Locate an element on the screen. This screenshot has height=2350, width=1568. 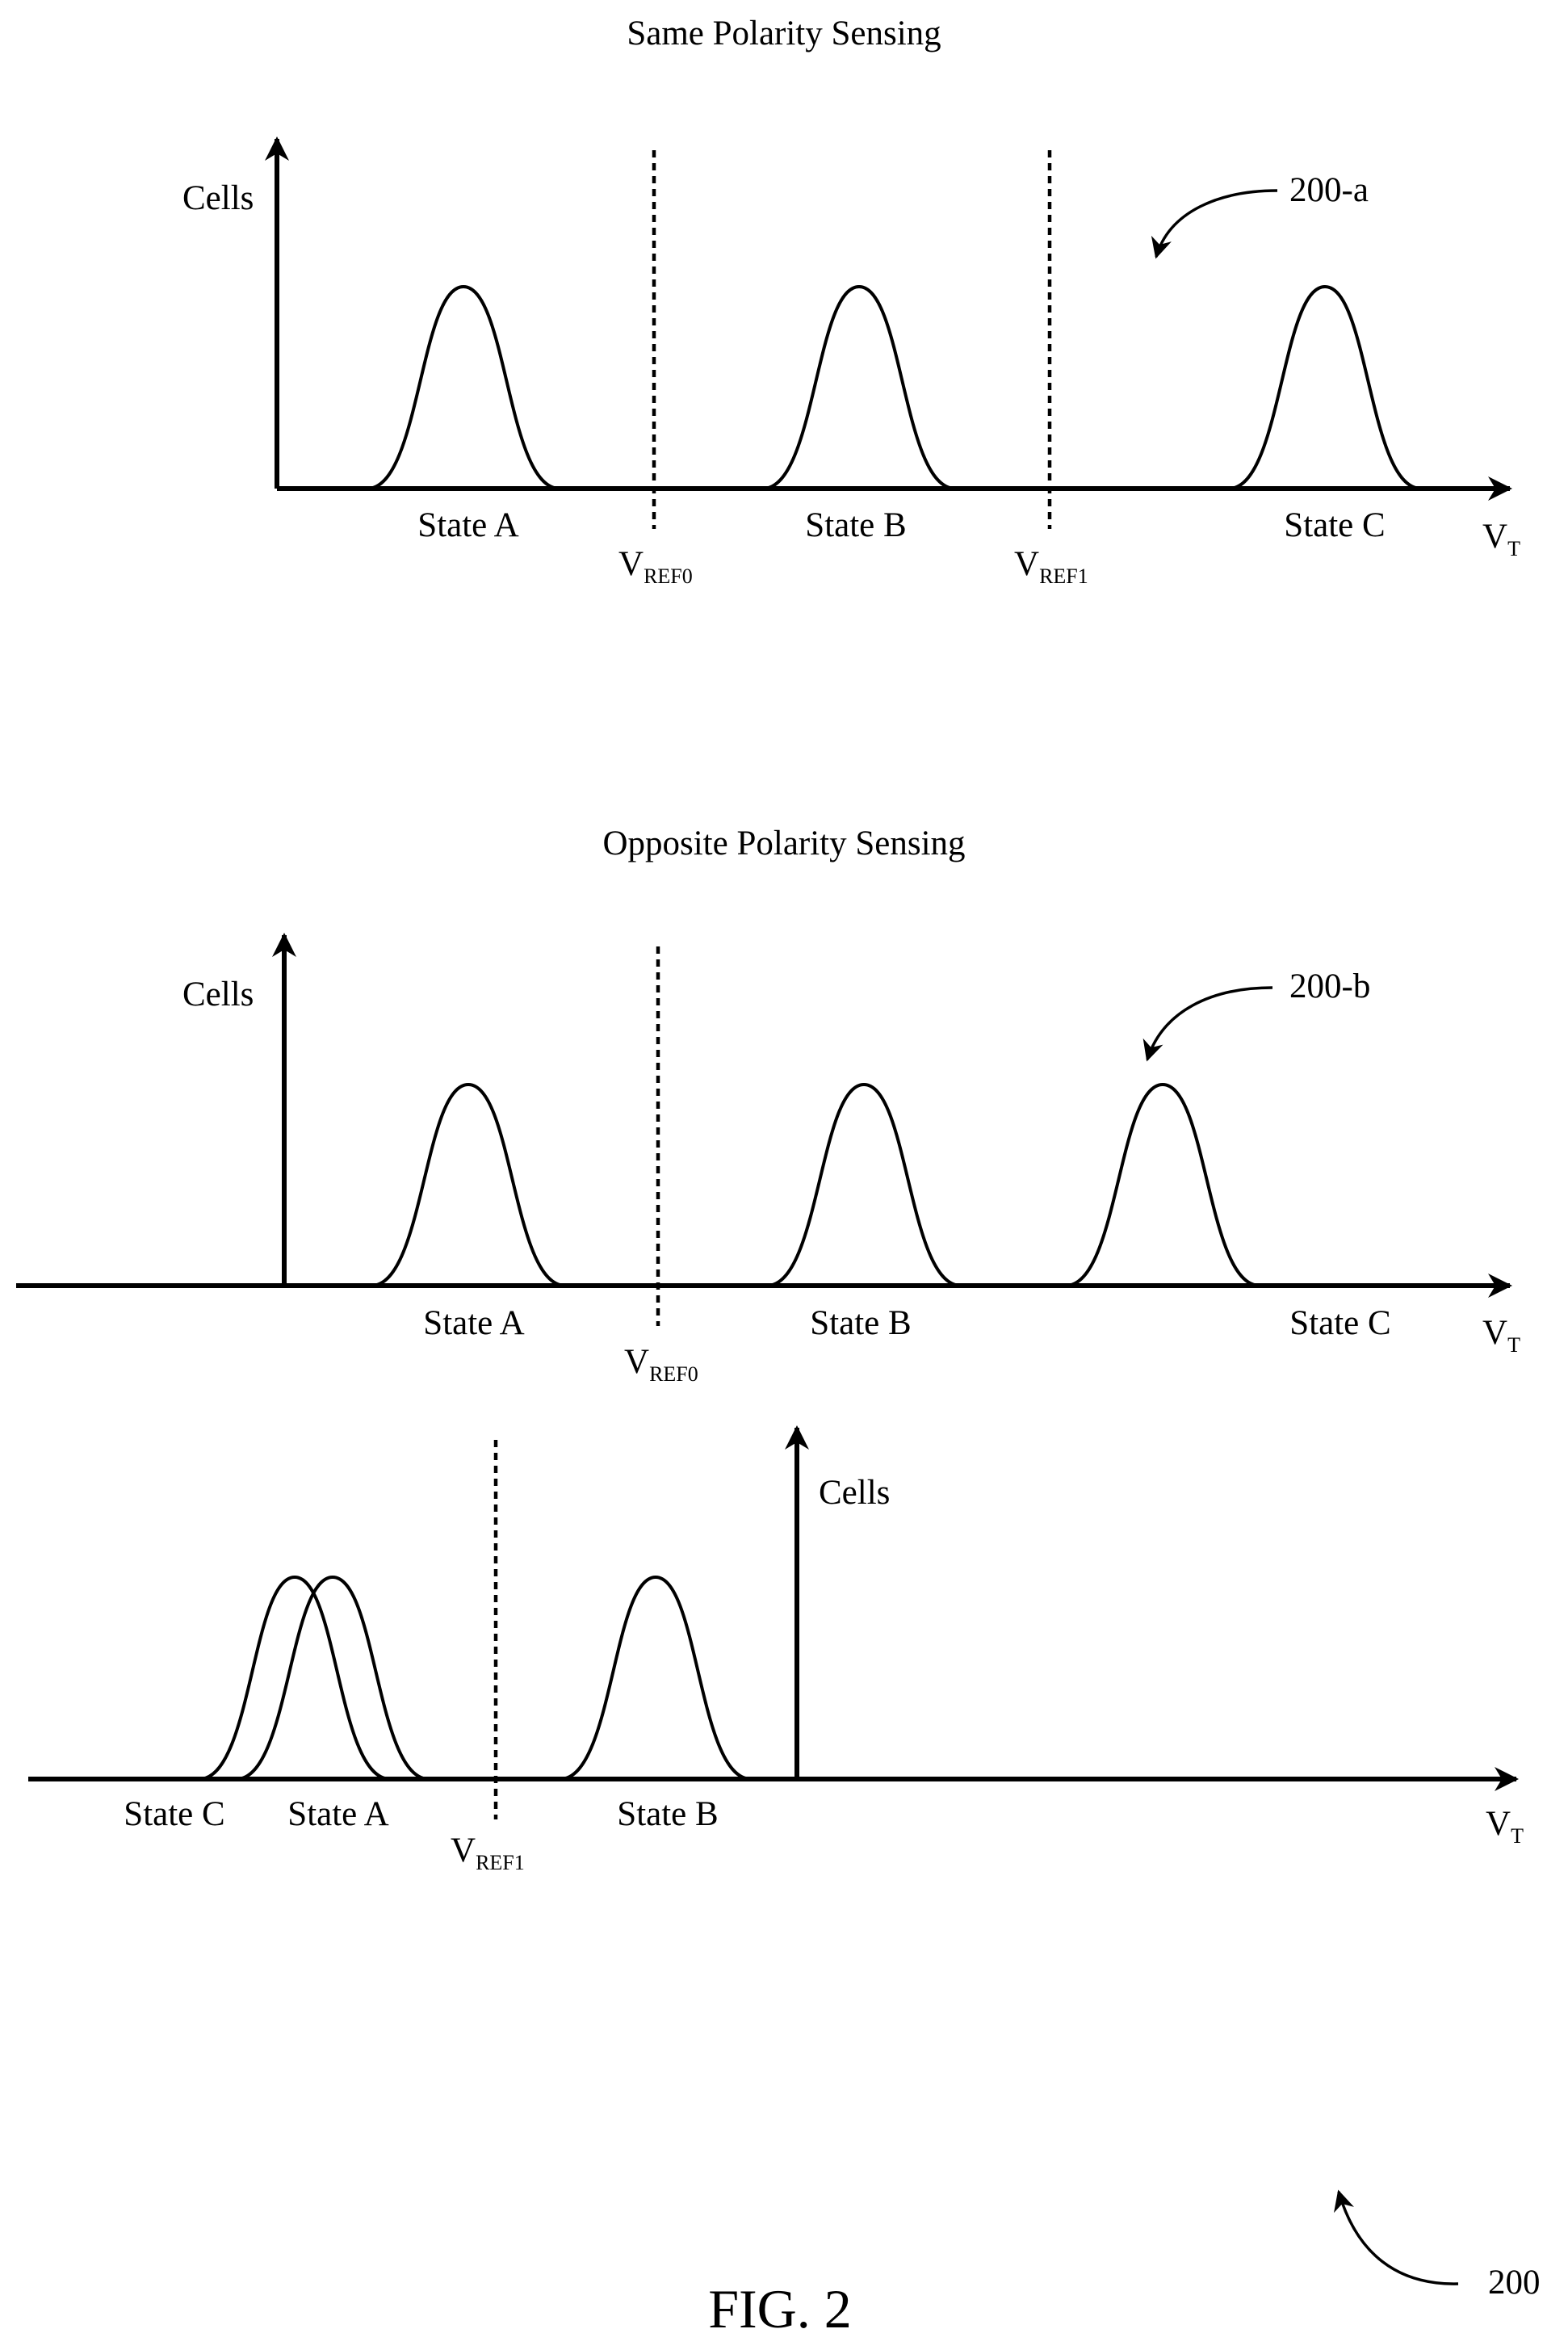
panel-c-x-label: VT is located at coordinates (1505, 1826).